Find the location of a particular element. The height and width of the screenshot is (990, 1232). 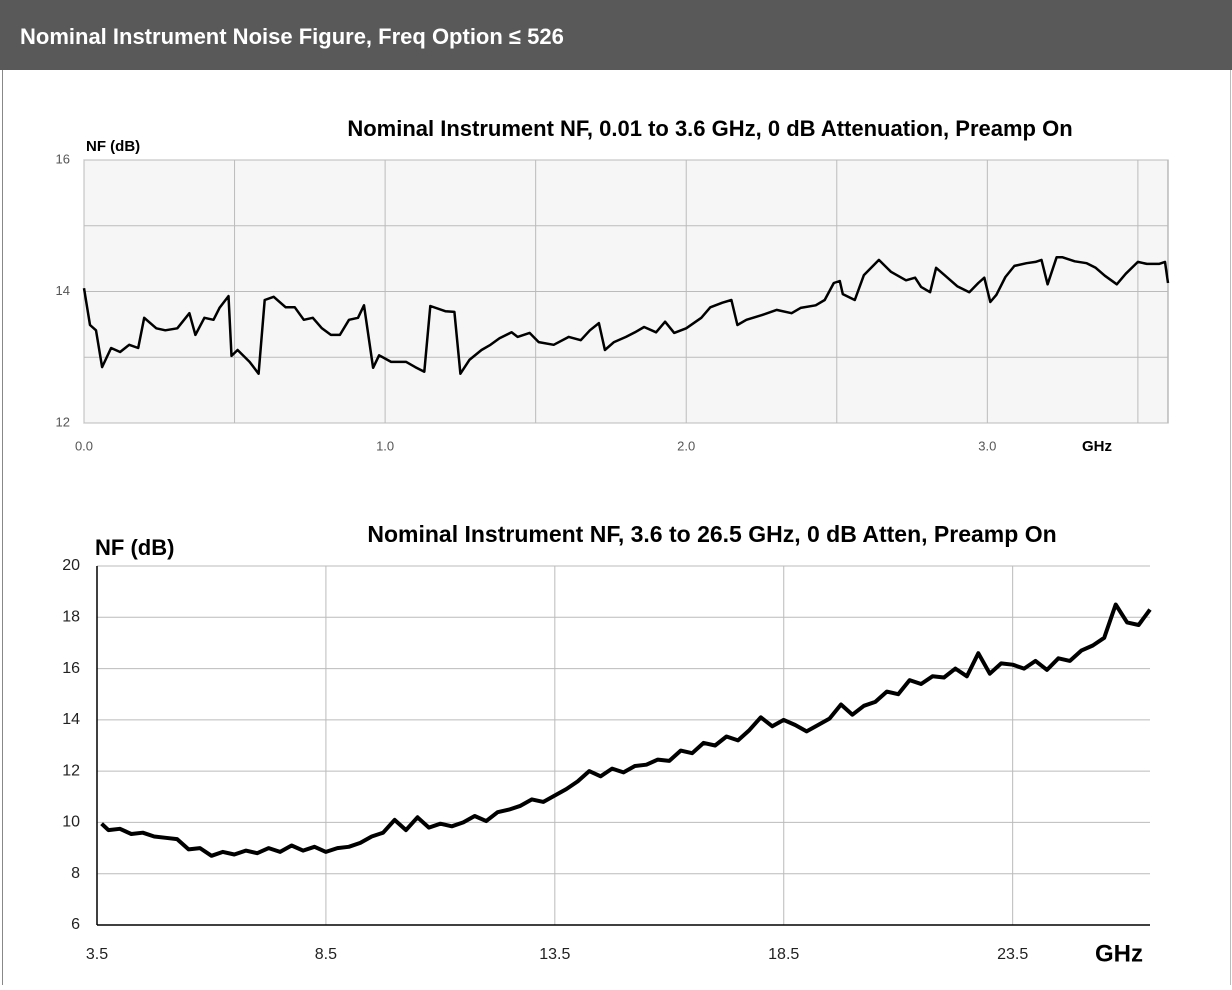

y-tick-label: 18 is located at coordinates (71, 617).